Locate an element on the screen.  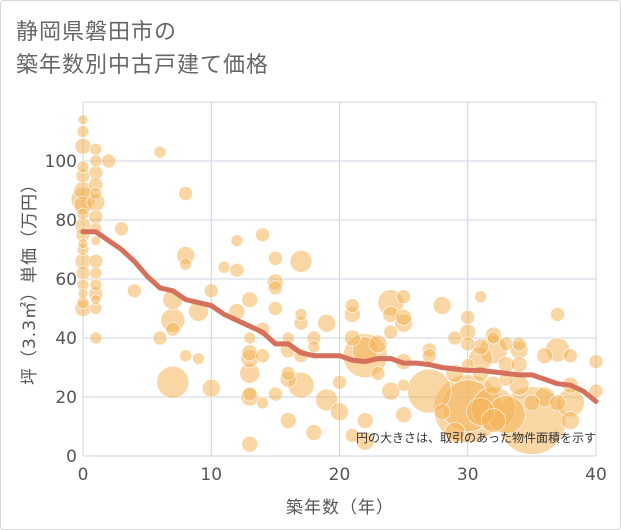
y-tick-label: 0 is located at coordinates (71, 457).